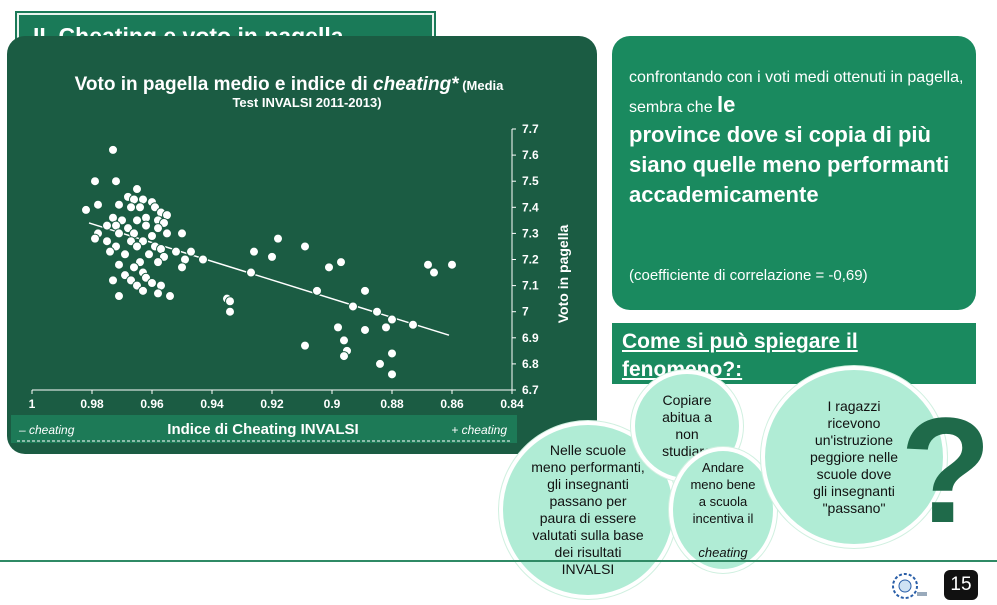  Describe the element at coordinates (909, 586) in the screenshot. I see `institution-logo-icon` at that location.